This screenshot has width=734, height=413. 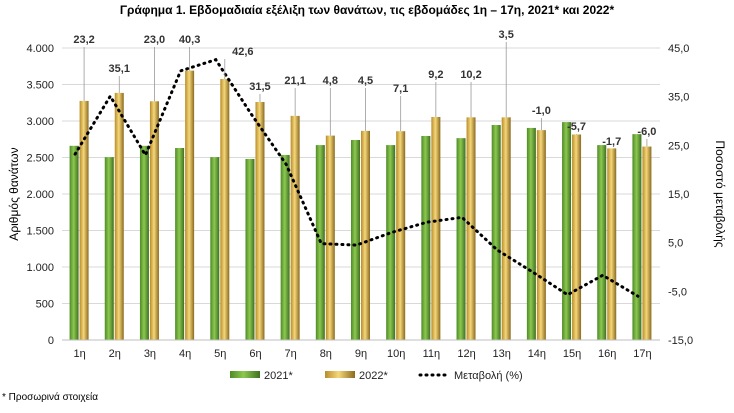 I want to click on x-tick-label: 2η, so click(x=115, y=354).